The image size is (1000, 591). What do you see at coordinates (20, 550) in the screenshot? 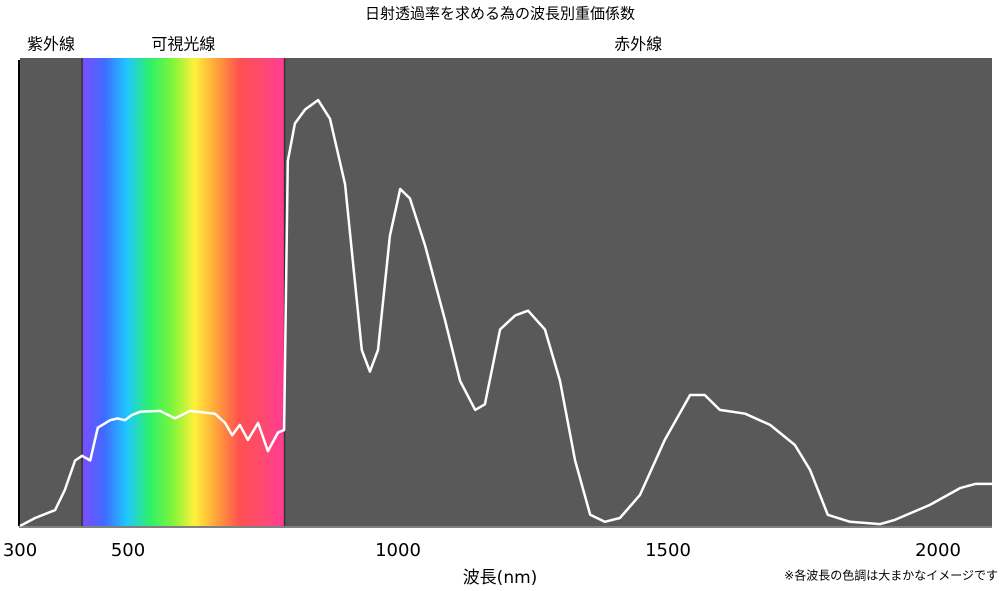
I see `x-tick-label: 300` at bounding box center [20, 550].